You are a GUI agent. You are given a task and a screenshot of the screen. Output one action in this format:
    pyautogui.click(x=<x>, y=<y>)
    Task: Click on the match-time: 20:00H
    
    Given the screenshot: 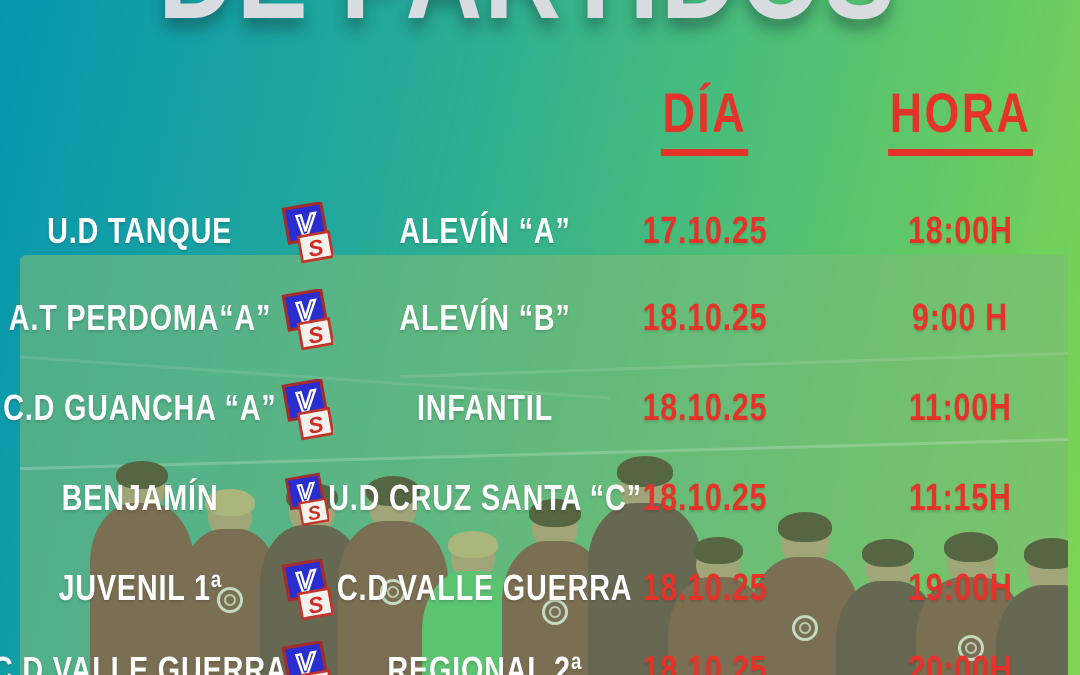 What is the action you would take?
    pyautogui.click(x=960, y=661)
    